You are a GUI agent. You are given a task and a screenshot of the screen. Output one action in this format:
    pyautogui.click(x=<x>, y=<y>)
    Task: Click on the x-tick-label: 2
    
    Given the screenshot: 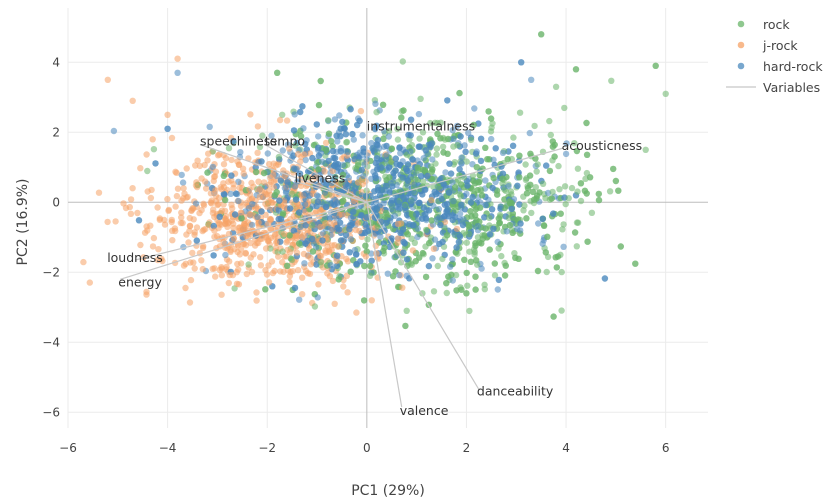 What is the action you would take?
    pyautogui.click(x=467, y=448)
    